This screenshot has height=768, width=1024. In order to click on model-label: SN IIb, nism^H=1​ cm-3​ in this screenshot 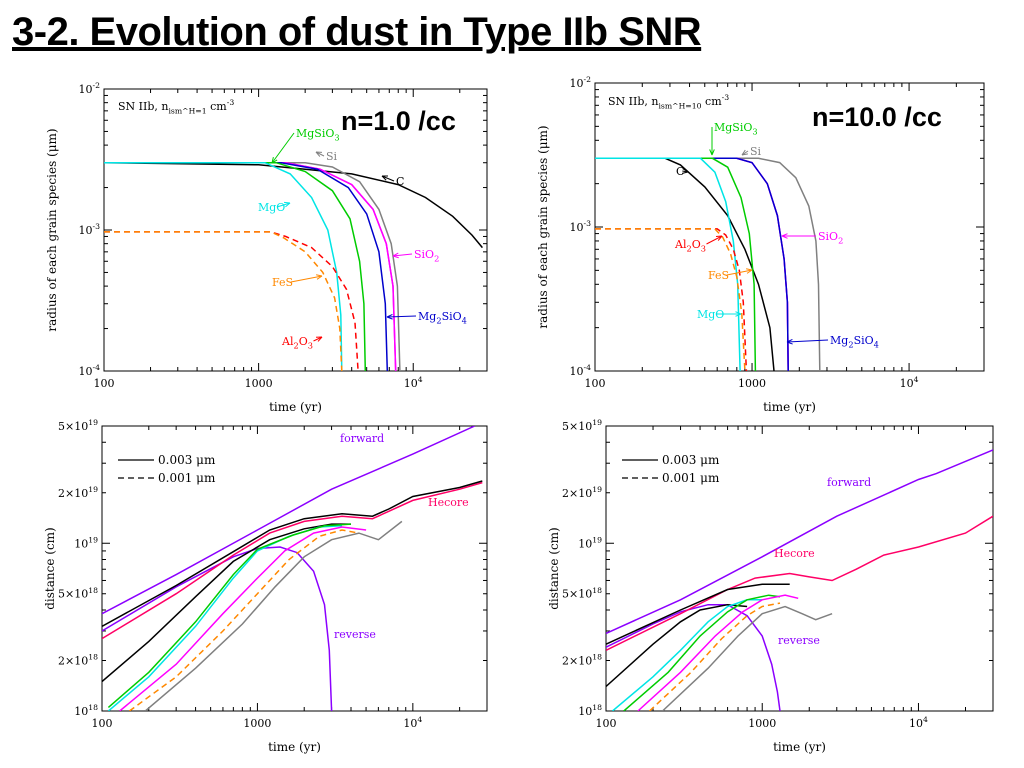, I will do `click(176, 106)`.